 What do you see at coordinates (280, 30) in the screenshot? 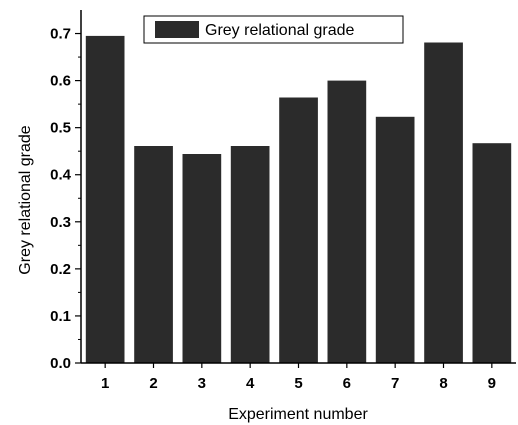
I see `legend-label: Grey relational grade` at bounding box center [280, 30].